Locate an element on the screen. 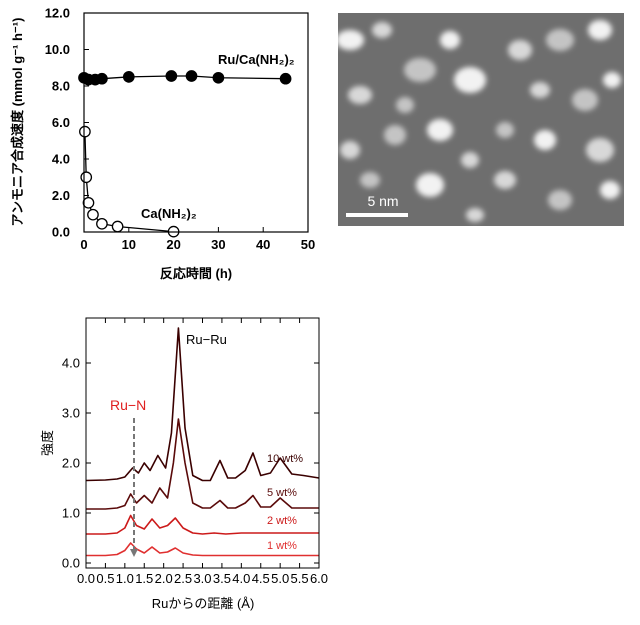 This screenshot has height=625, width=640. chartC-xtick-label: 6.0 is located at coordinates (319, 578).